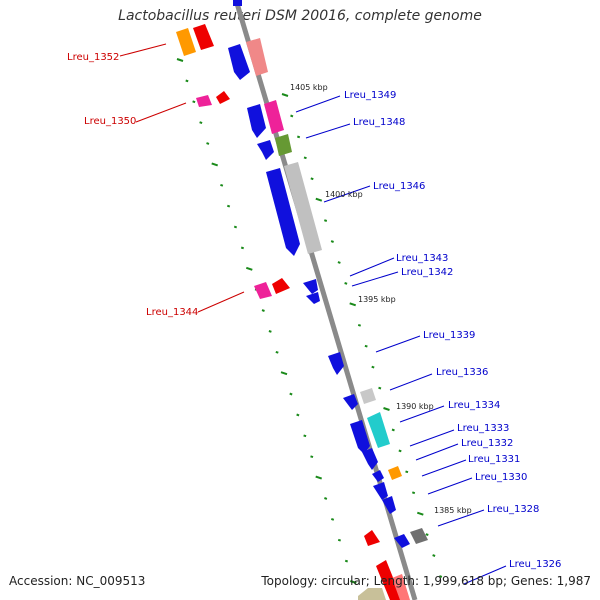  I want to click on gene-label-lreu-1339: Lreu_1339, so click(449, 335).